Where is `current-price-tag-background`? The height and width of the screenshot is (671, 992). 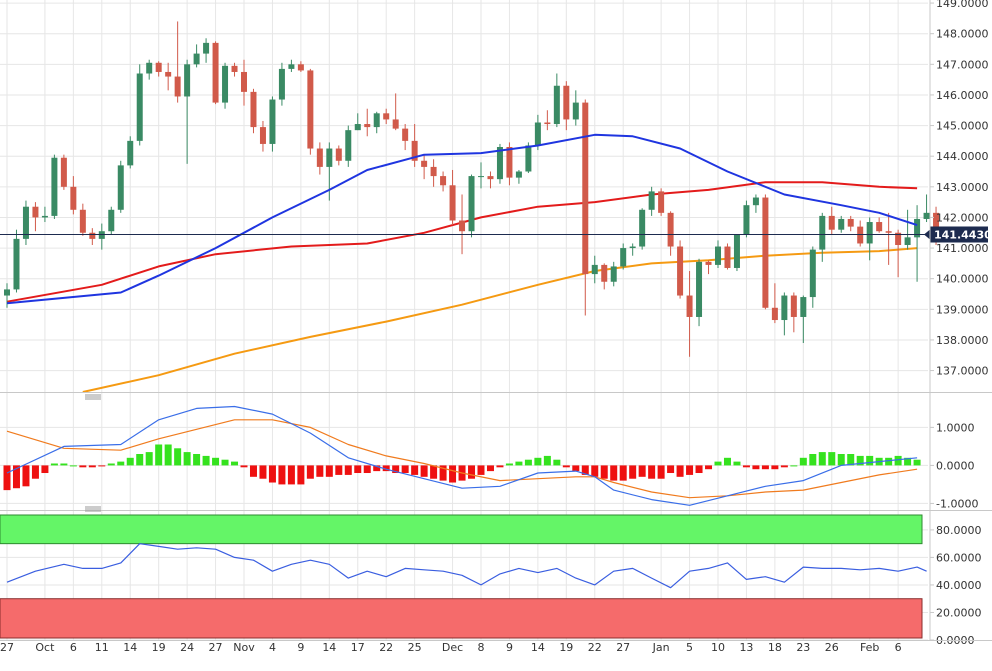
current-price-tag-background is located at coordinates (959, 234).